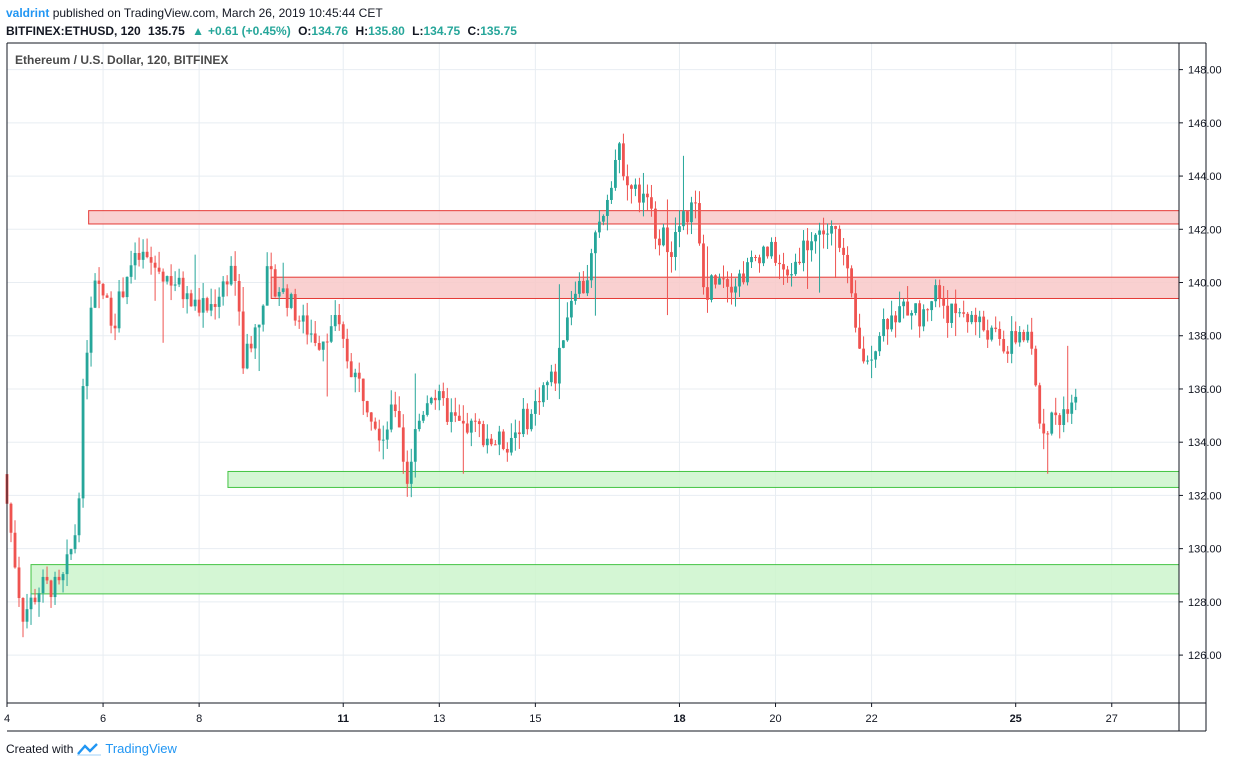  Describe the element at coordinates (305, 31) in the screenshot. I see `open-label: O:` at that location.